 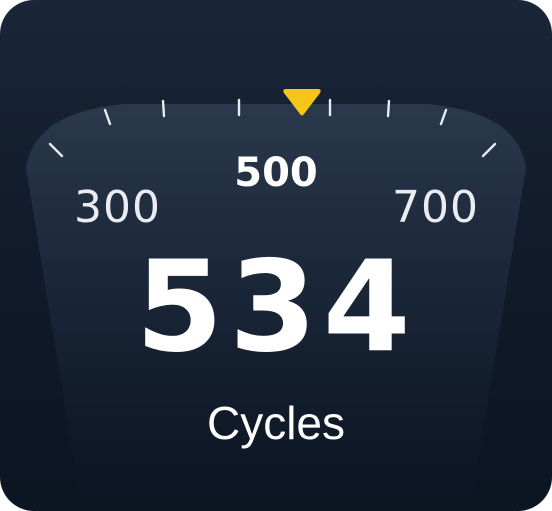 I want to click on current-value: 534, so click(x=276, y=306).